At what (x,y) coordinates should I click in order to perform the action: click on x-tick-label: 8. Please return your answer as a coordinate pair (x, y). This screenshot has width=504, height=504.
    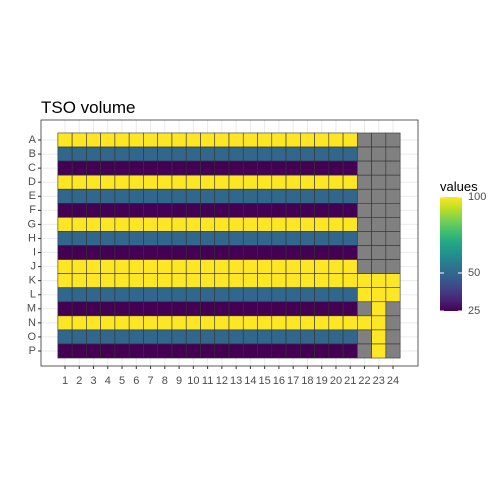
    Looking at the image, I should click on (165, 381).